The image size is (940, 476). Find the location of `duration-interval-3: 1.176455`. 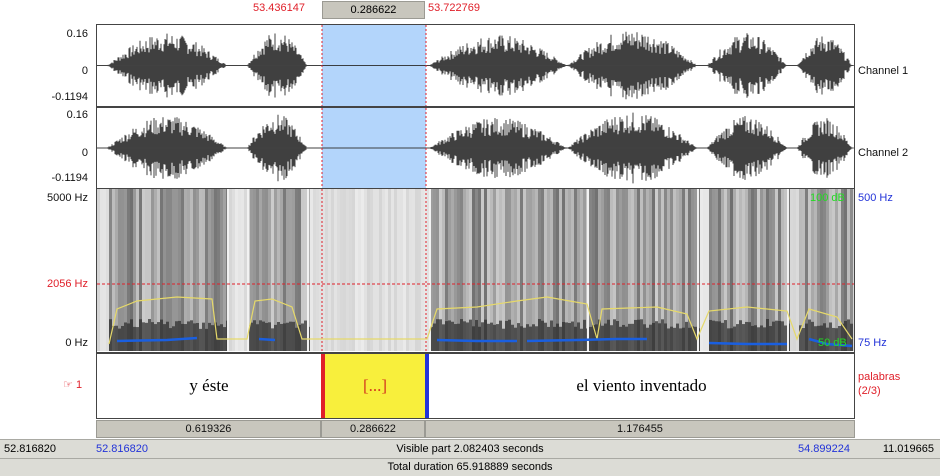

duration-interval-3: 1.176455 is located at coordinates (640, 429).